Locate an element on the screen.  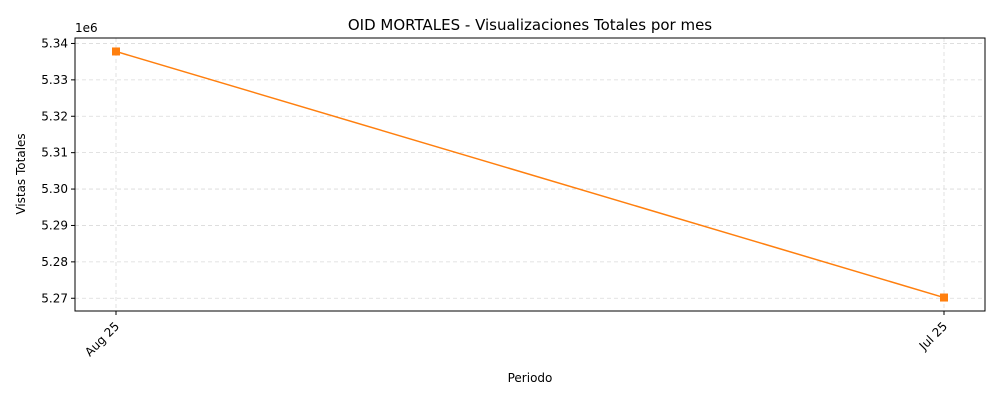
y-tick-label: 5.33 is located at coordinates (54, 80).